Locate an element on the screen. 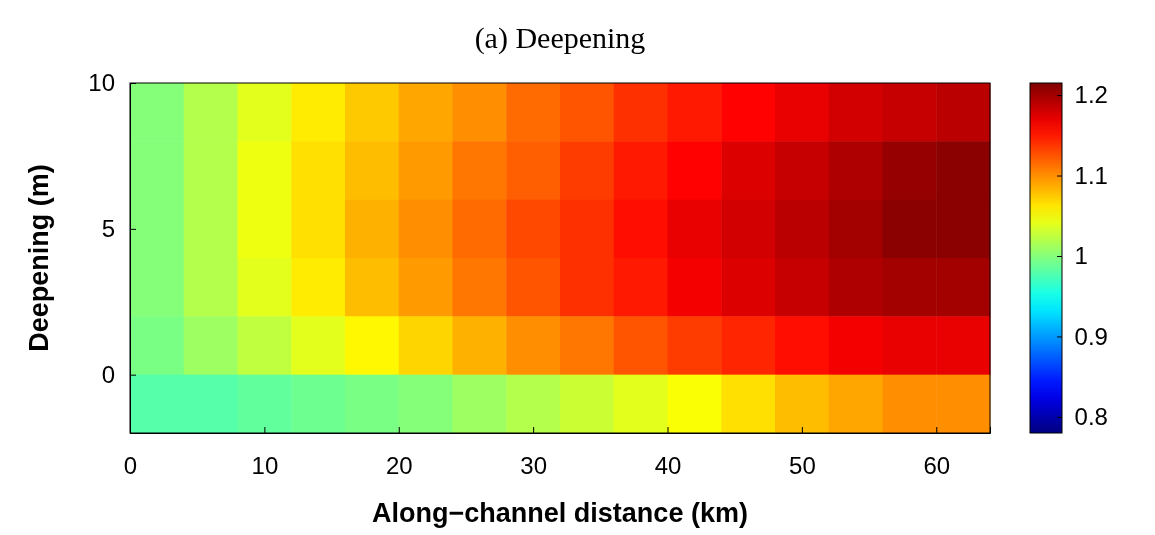  color-bar-label: 0.8 is located at coordinates (1091, 417).